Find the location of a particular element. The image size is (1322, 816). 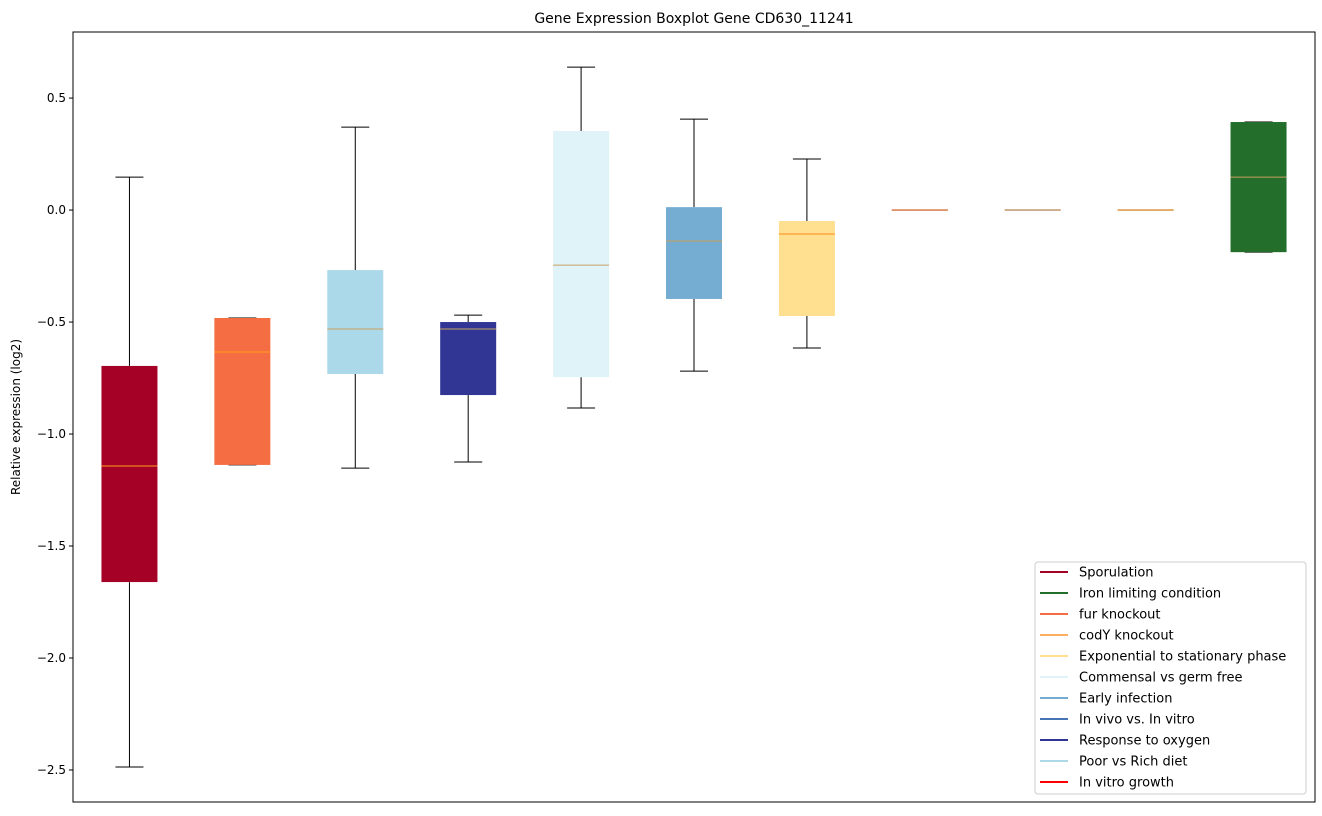

y-tick-label: 0.0 is located at coordinates (56, 210).